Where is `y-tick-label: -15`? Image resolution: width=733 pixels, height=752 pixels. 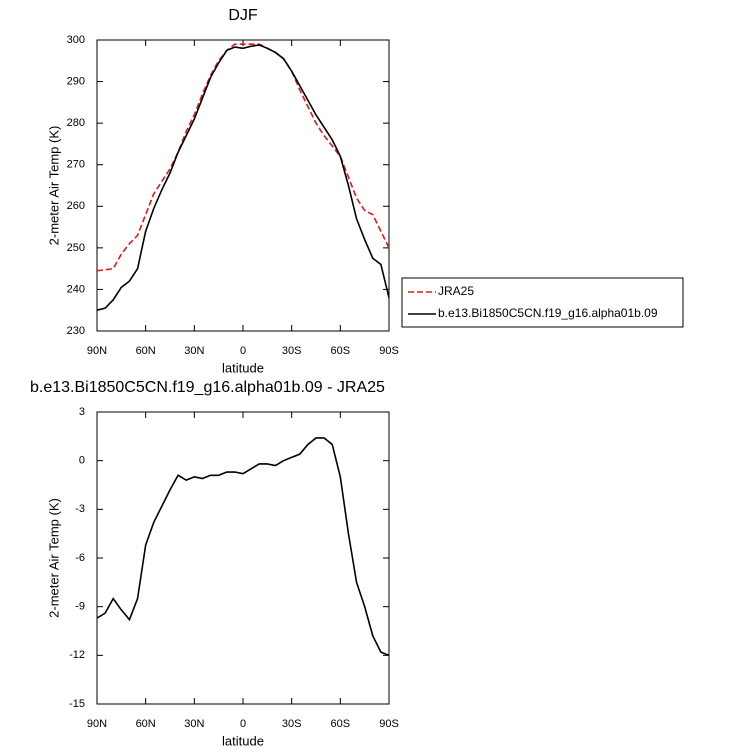
y-tick-label: -15 is located at coordinates (77, 704).